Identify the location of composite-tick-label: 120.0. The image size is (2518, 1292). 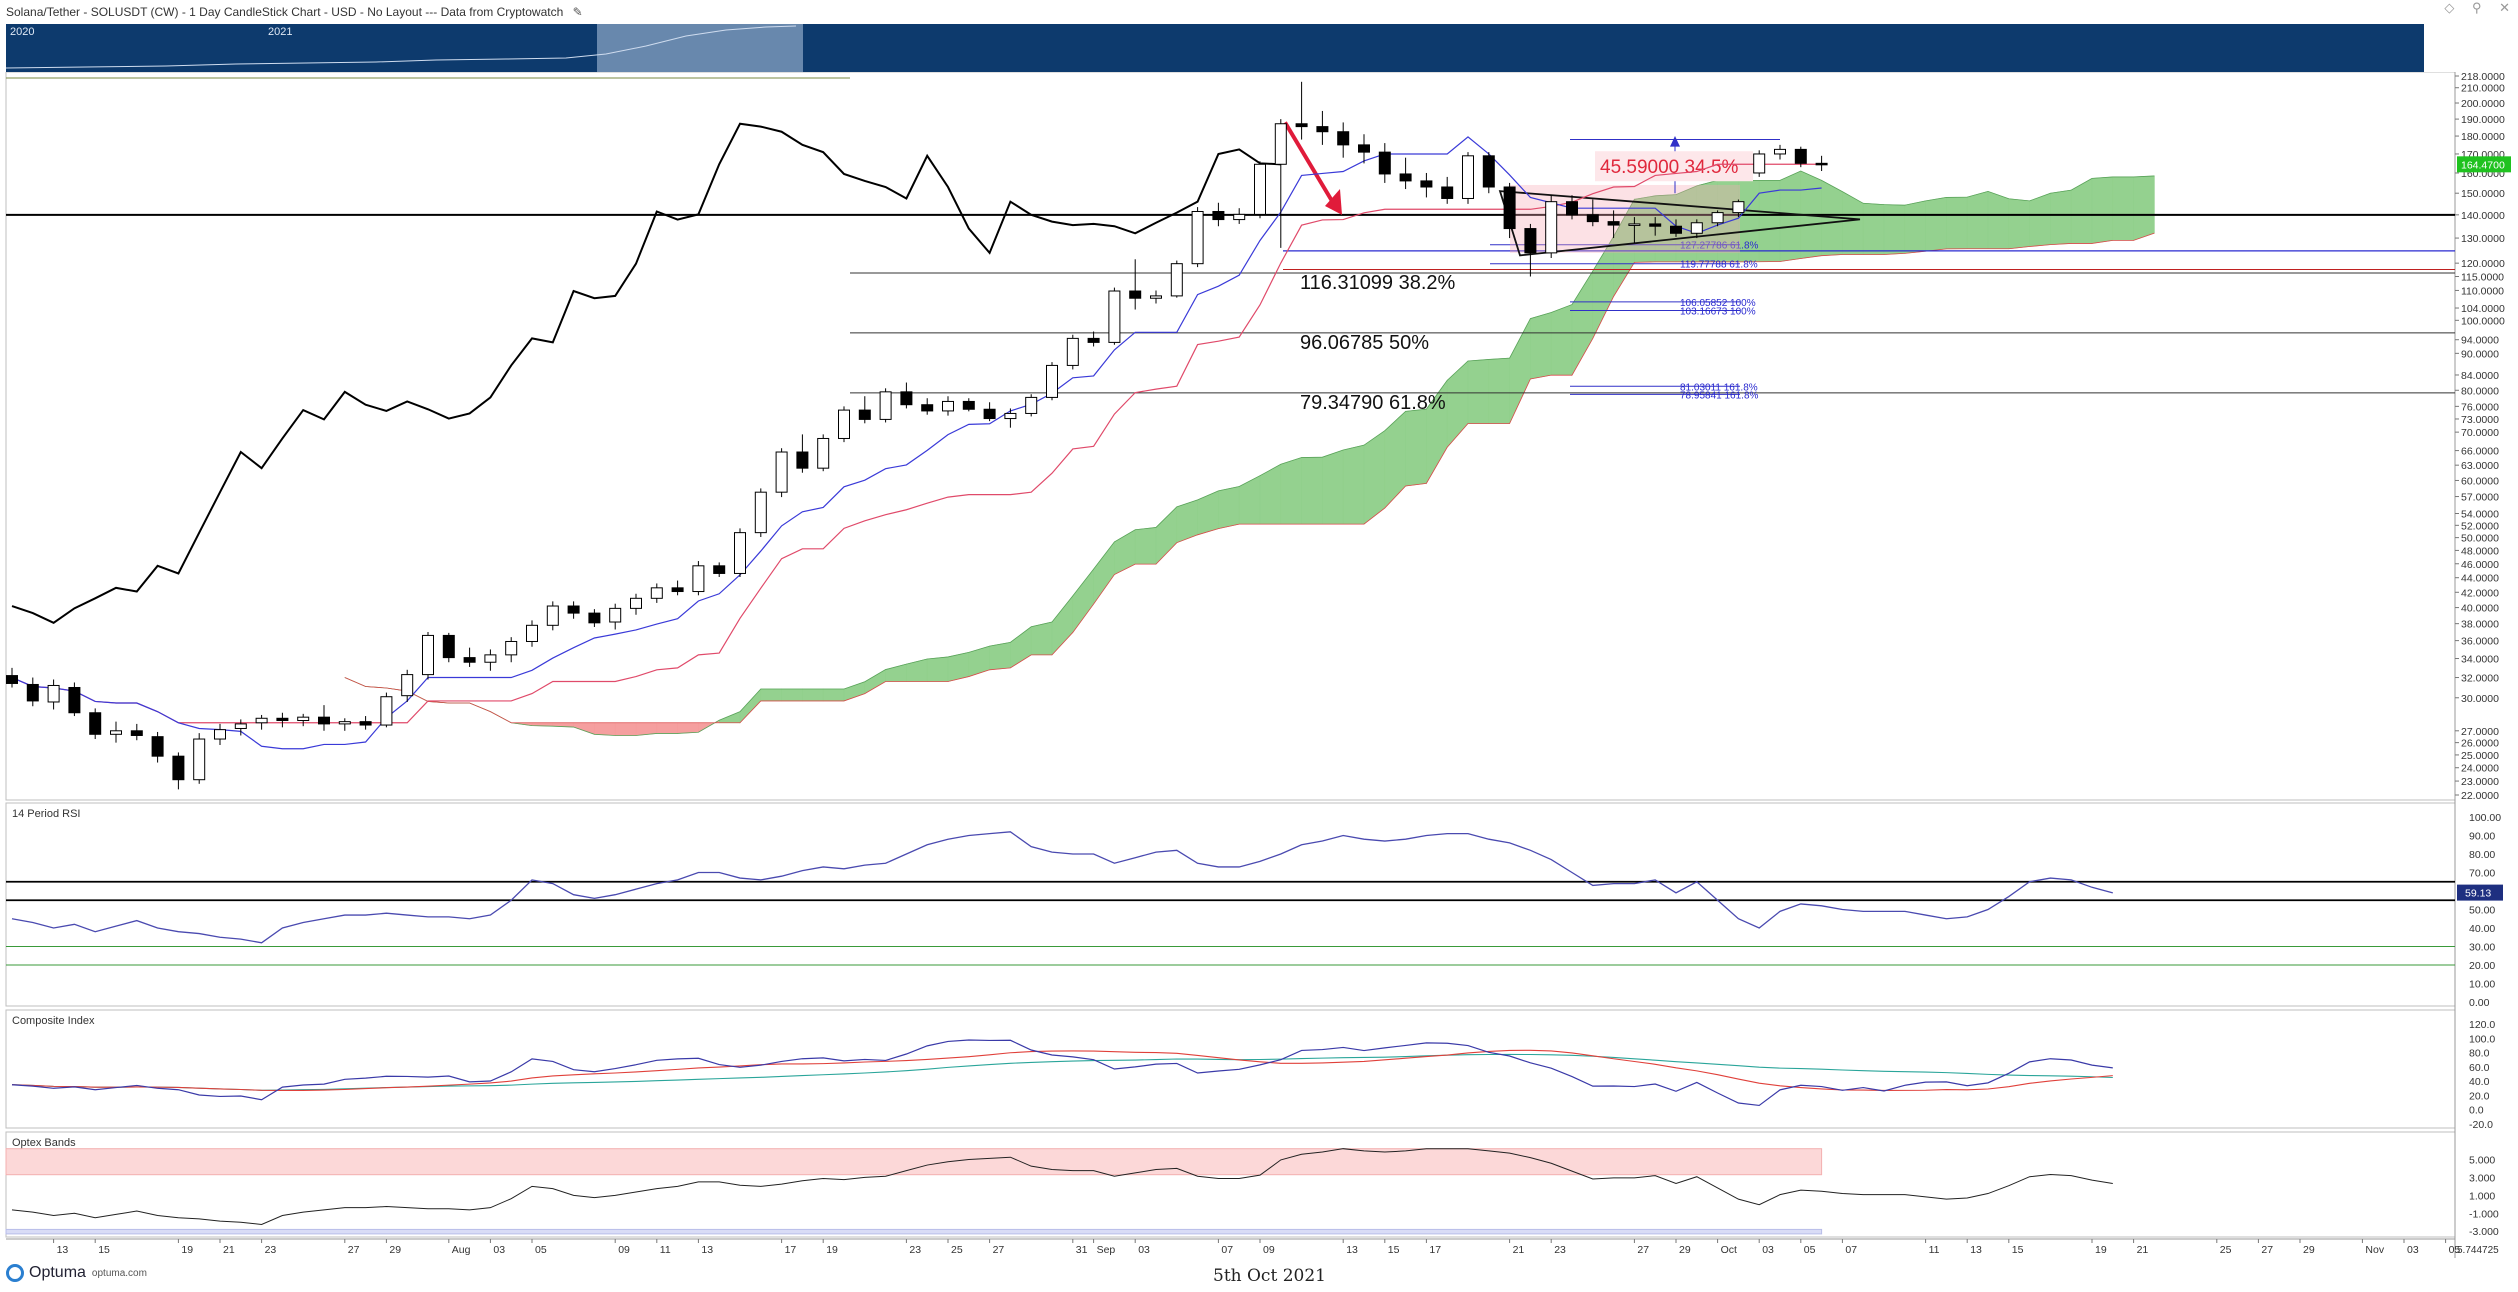
(2482, 1025).